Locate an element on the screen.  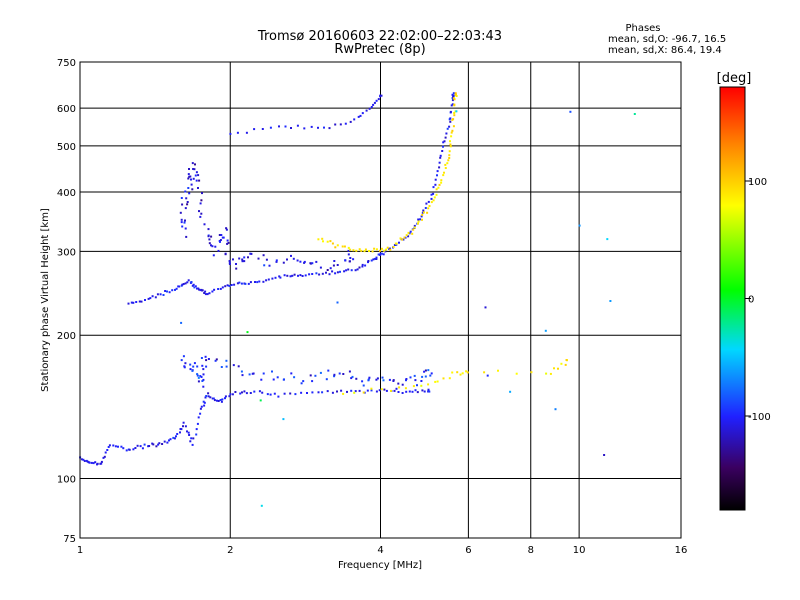
x-tick-label: 4 is located at coordinates (380, 550).